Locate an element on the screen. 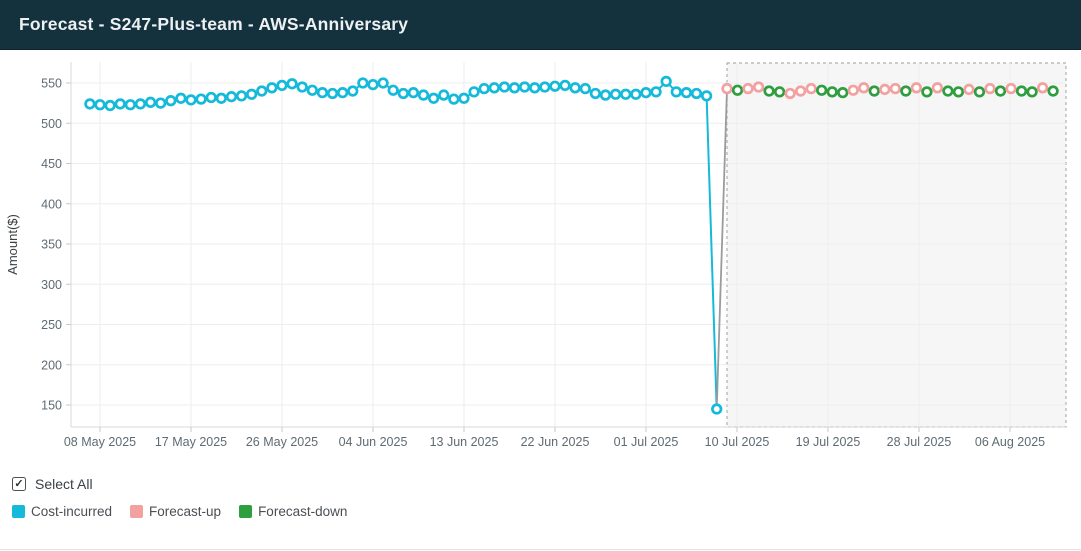 This screenshot has height=551, width=1081. x-tick-label: 13 Jun 2025 is located at coordinates (464, 442).